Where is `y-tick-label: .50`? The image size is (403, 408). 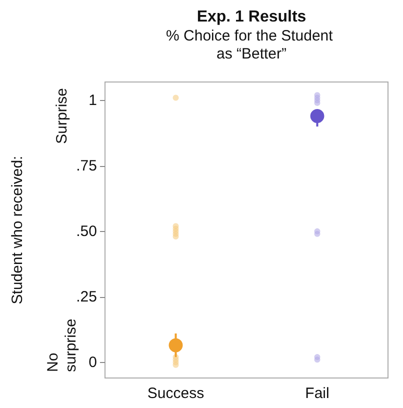
y-tick-label: .50 is located at coordinates (86, 231).